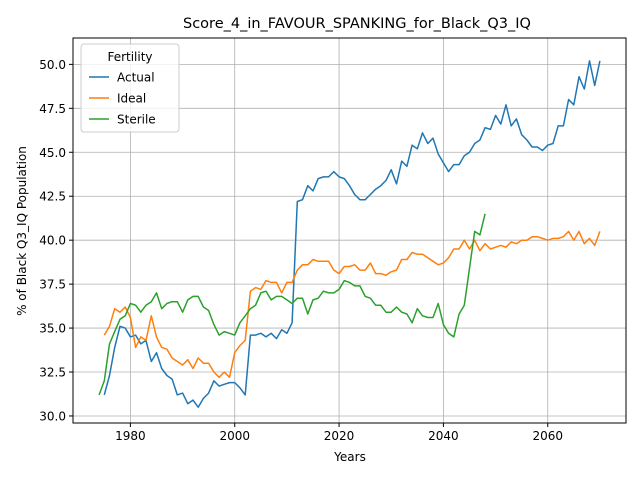 The image size is (640, 484). What do you see at coordinates (52, 329) in the screenshot?
I see `y-tick-label: 35.0` at bounding box center [52, 329].